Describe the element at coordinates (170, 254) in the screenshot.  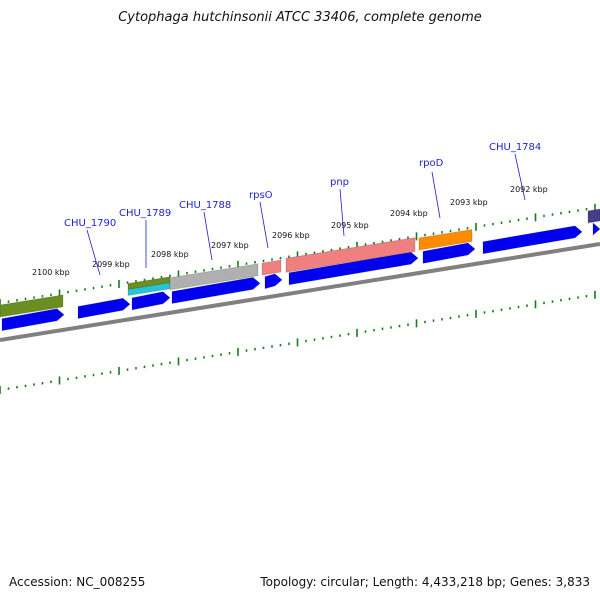
I see `kbp-label: 2098 kbp` at that location.